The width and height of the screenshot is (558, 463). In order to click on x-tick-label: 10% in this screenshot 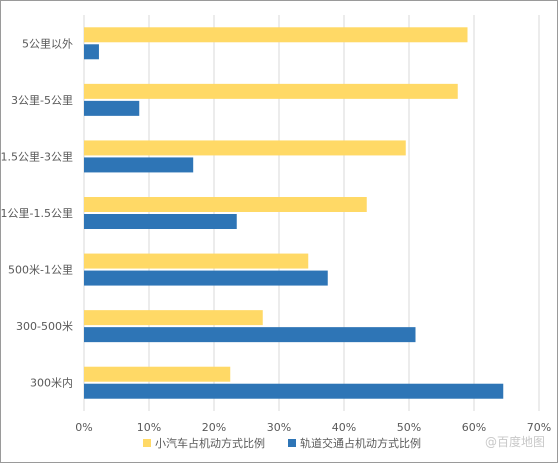, I will do `click(149, 427)`.